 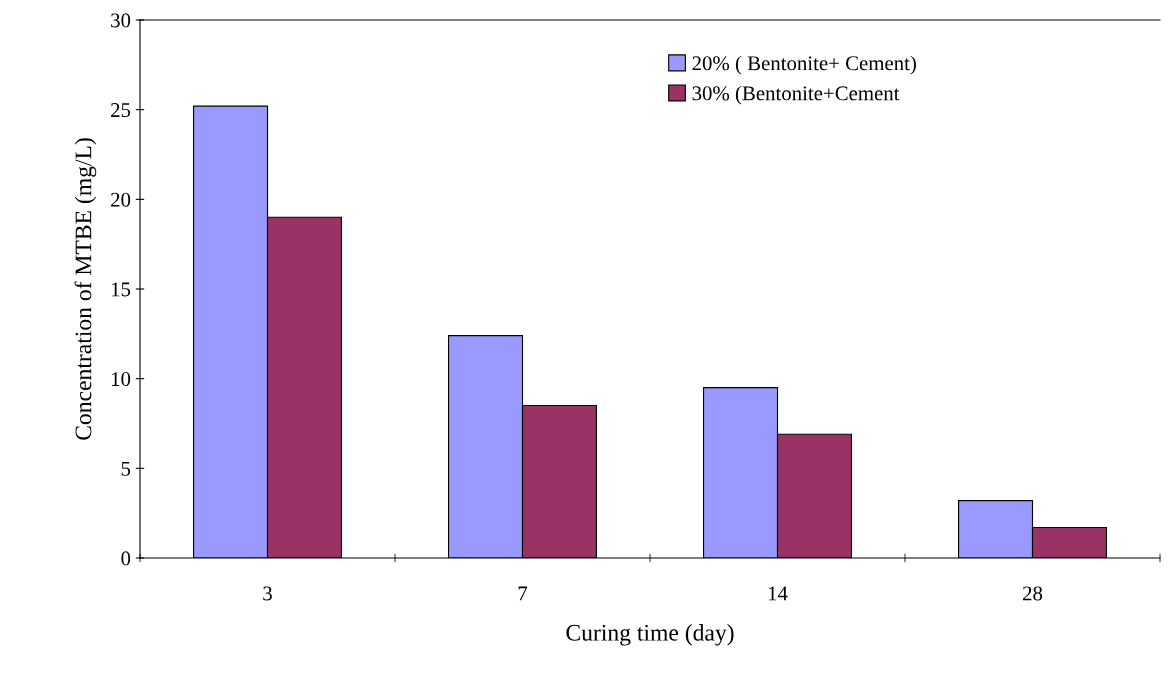 I want to click on y-tick-label: 25, so click(x=121, y=110).